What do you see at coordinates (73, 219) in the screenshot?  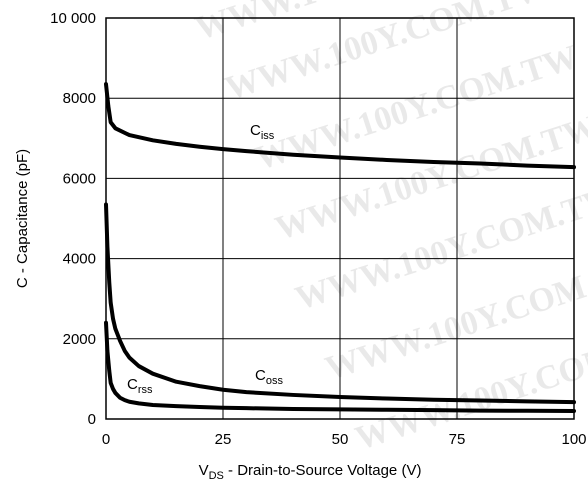 I see `y-axis-ticks: 0 2000 4000 6000 8000 10 000` at bounding box center [73, 219].